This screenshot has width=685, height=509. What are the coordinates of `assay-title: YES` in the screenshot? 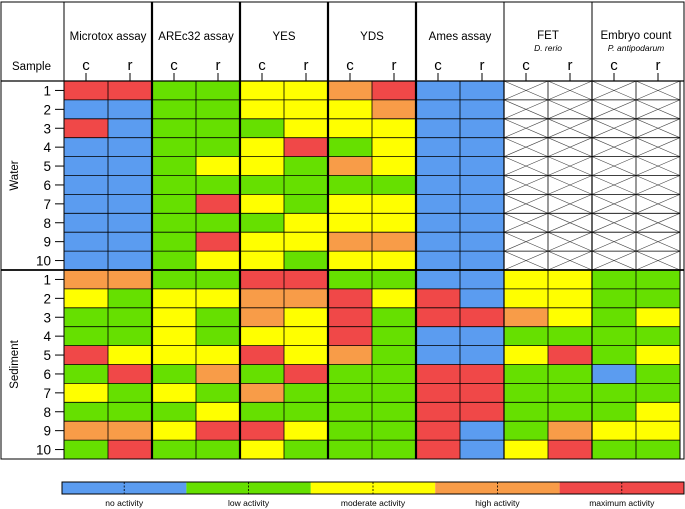 It's located at (283, 37).